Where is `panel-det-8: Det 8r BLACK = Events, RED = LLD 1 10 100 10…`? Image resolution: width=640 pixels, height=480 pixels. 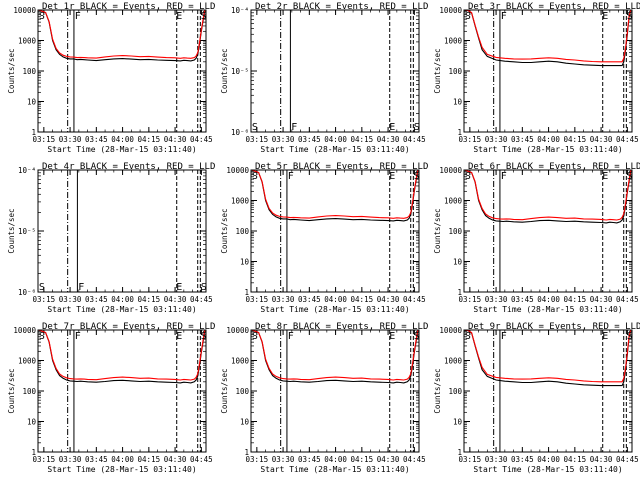 panel-det-8: Det 8r BLACK = Events, RED = LLD 1 10 100 10… is located at coordinates (324, 398).